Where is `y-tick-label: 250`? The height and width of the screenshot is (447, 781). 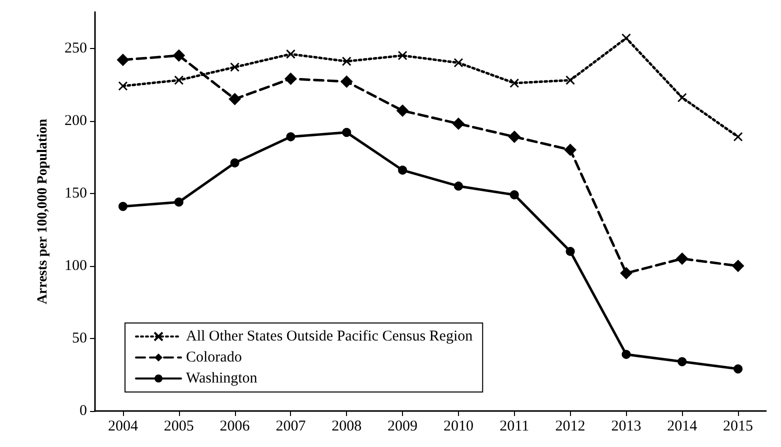 y-tick-label: 250 is located at coordinates (75, 48).